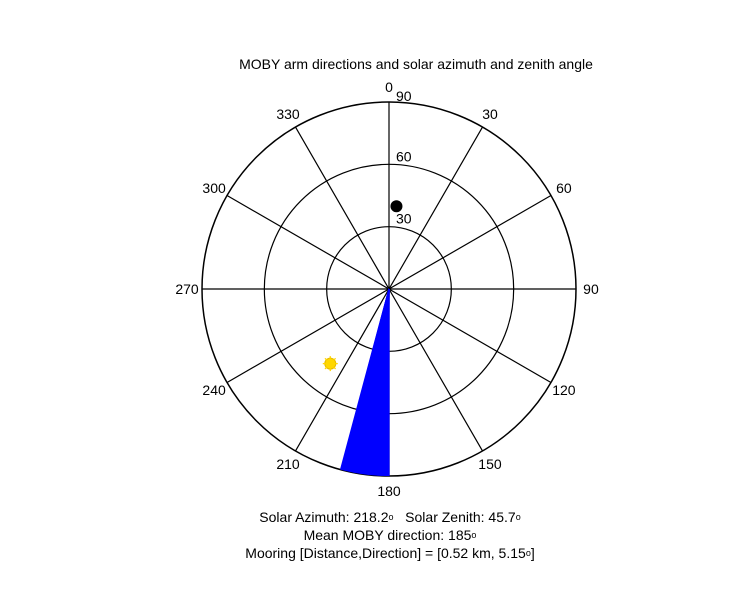  Describe the element at coordinates (532, 553) in the screenshot. I see `mooring-text-end: ]` at that location.